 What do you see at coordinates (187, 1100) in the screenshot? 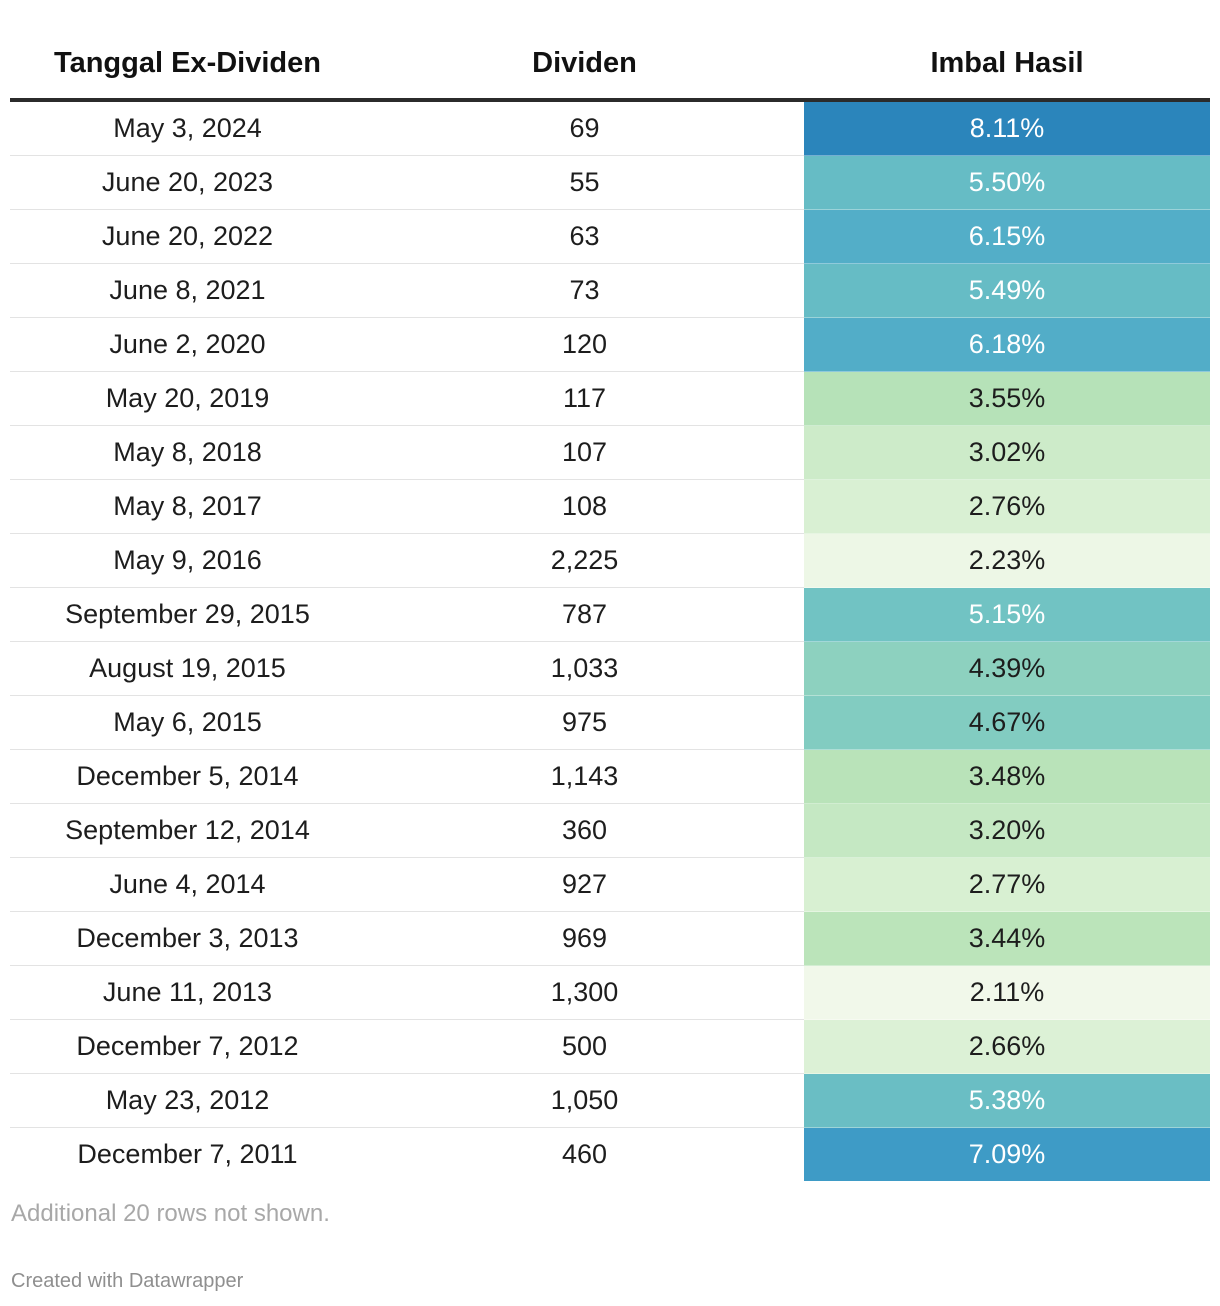
I see `ex-dividend-date-cell: May 23, 2012` at bounding box center [187, 1100].